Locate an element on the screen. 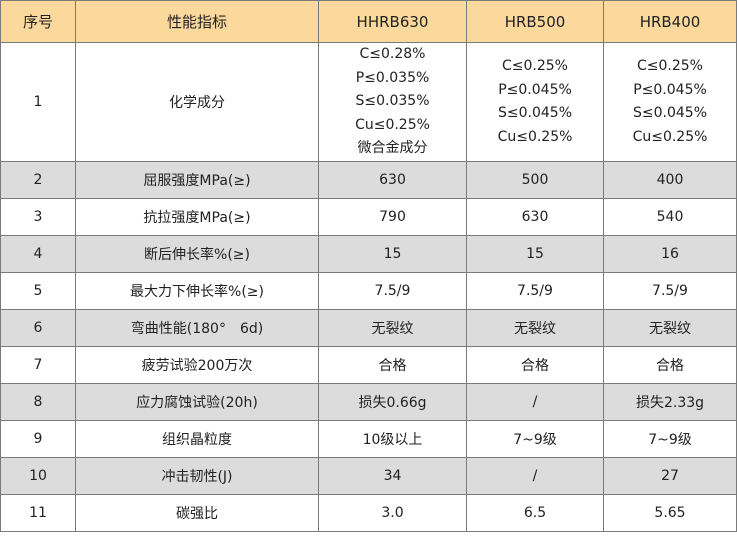  cell-hrb400: 合格 is located at coordinates (670, 365).